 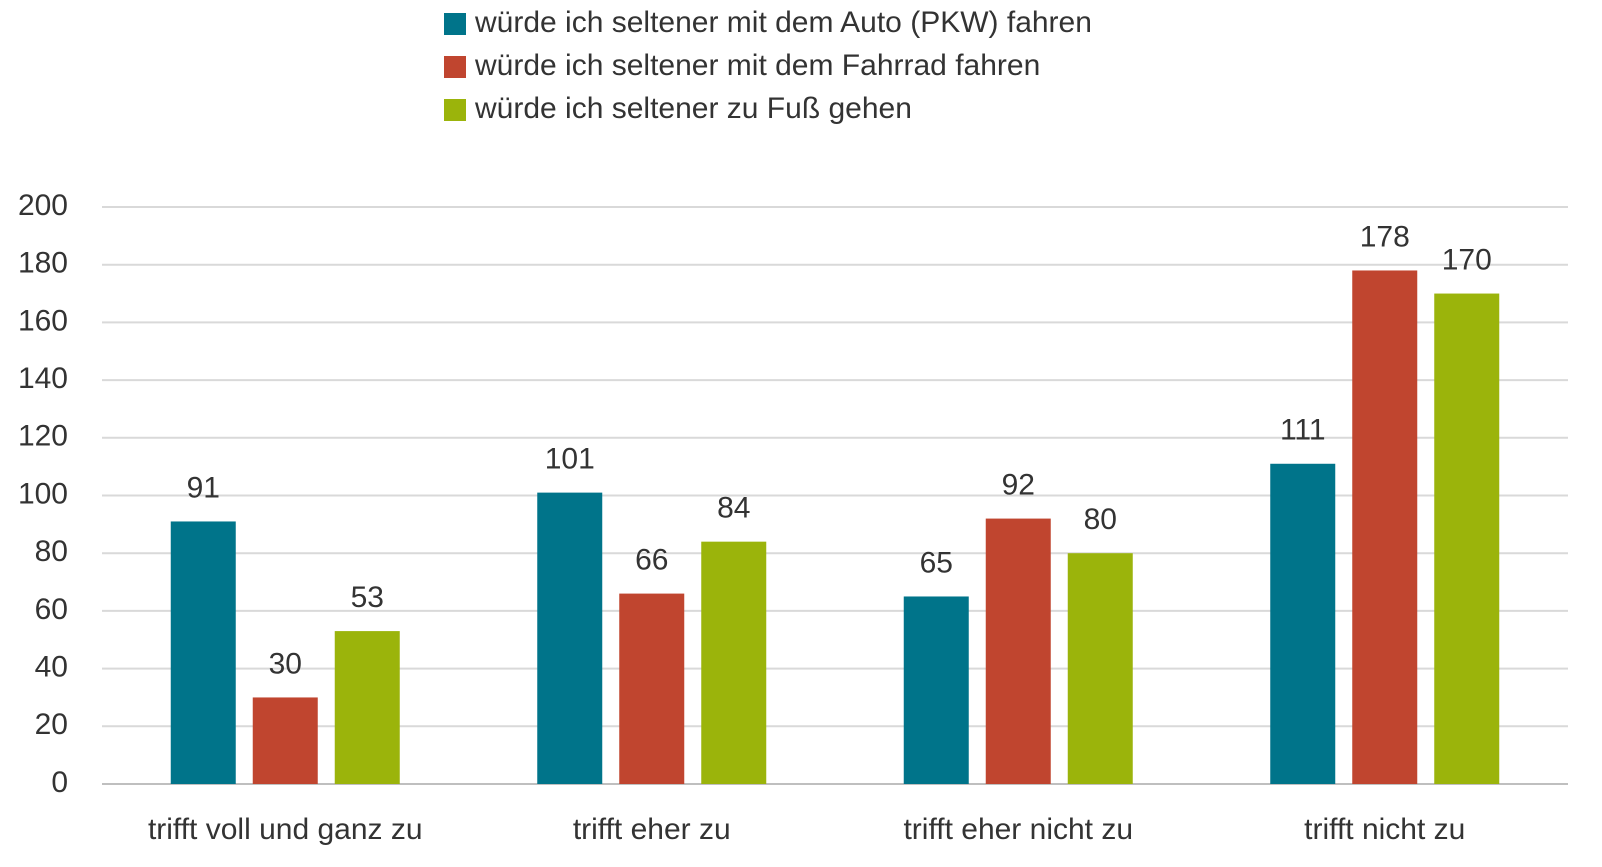 What do you see at coordinates (1303, 430) in the screenshot?
I see `data-label: 111` at bounding box center [1303, 430].